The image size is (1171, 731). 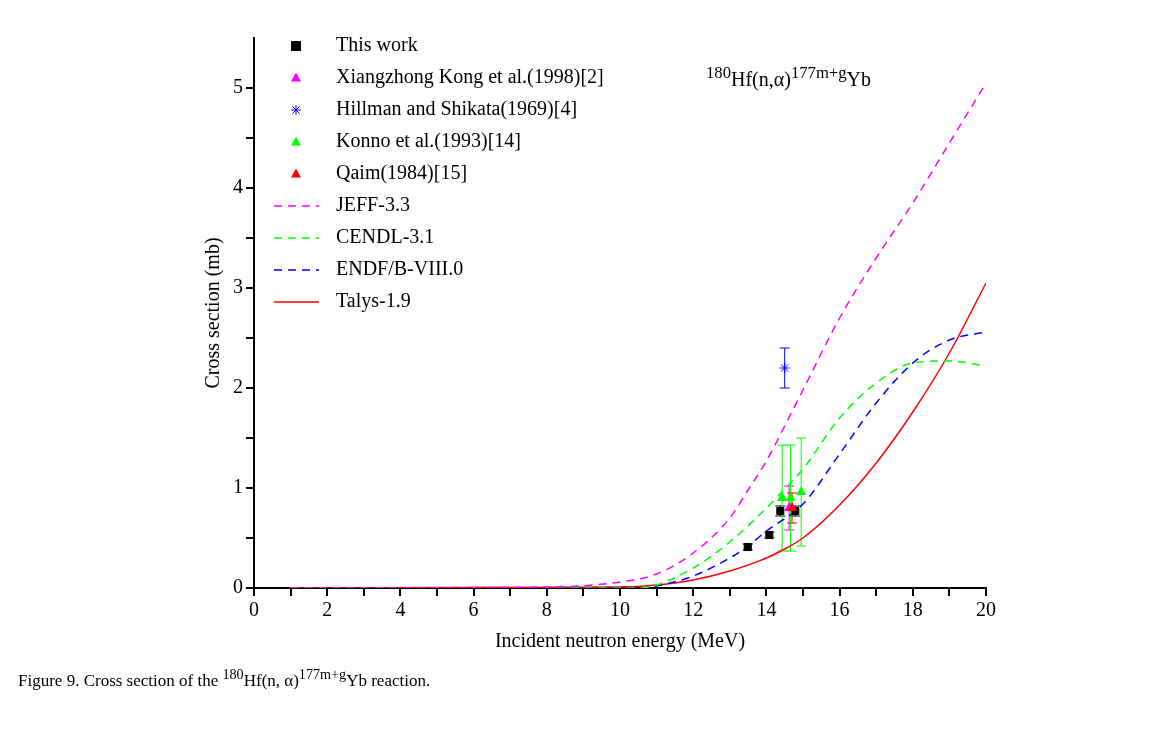 I want to click on x-tick-label: 8, so click(x=546, y=609).